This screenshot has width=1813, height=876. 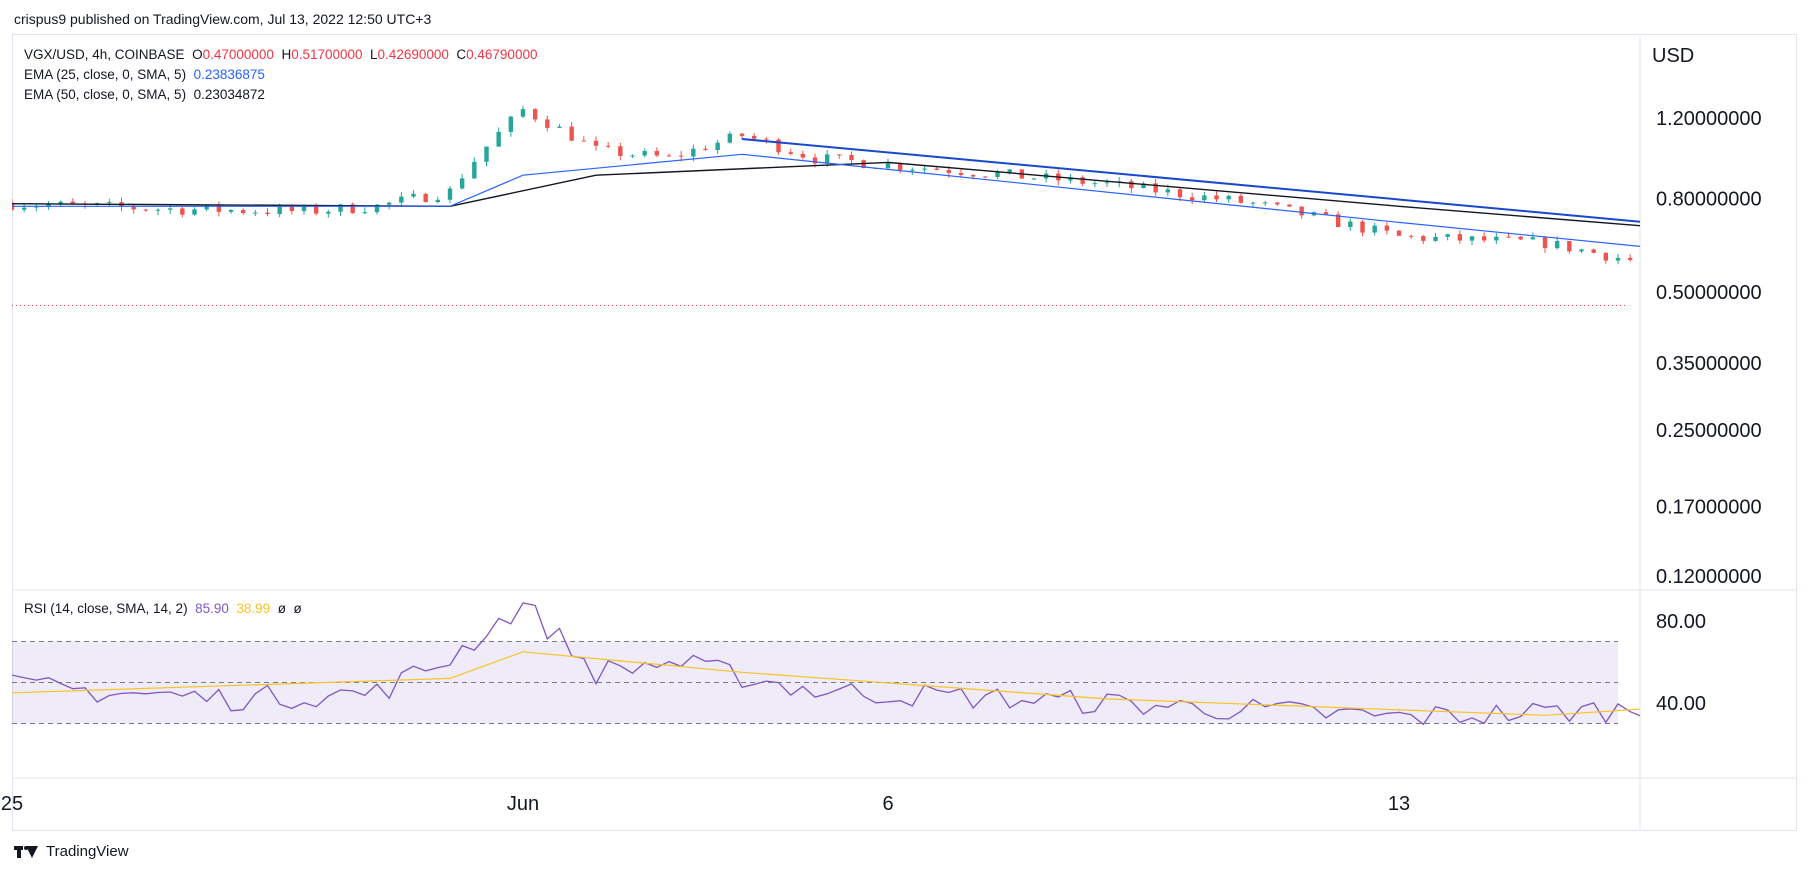 What do you see at coordinates (374, 54) in the screenshot?
I see `low-label: L` at bounding box center [374, 54].